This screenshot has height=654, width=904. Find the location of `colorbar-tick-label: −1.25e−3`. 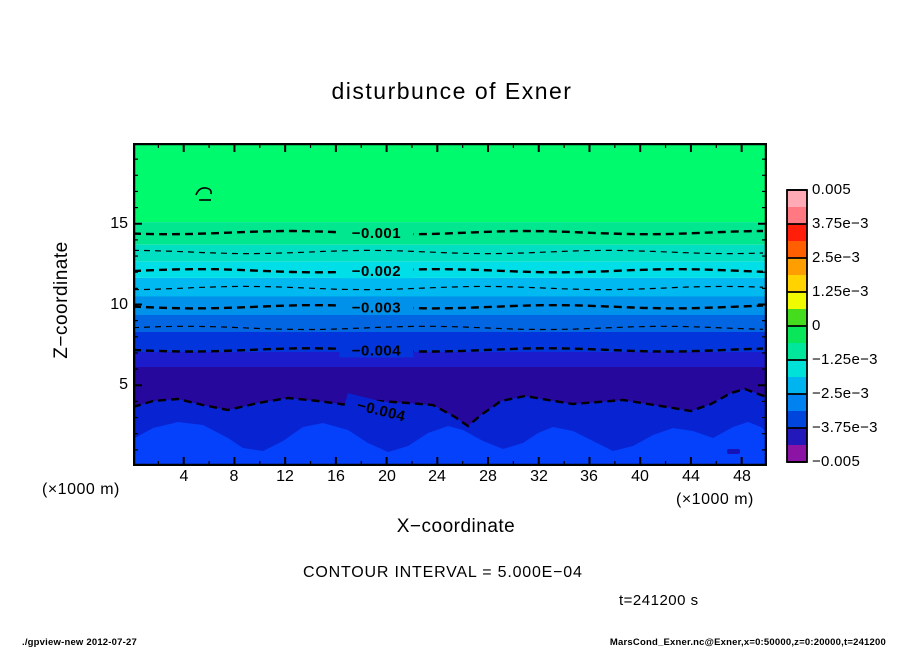

colorbar-tick-label: −1.25e−3 is located at coordinates (845, 359).